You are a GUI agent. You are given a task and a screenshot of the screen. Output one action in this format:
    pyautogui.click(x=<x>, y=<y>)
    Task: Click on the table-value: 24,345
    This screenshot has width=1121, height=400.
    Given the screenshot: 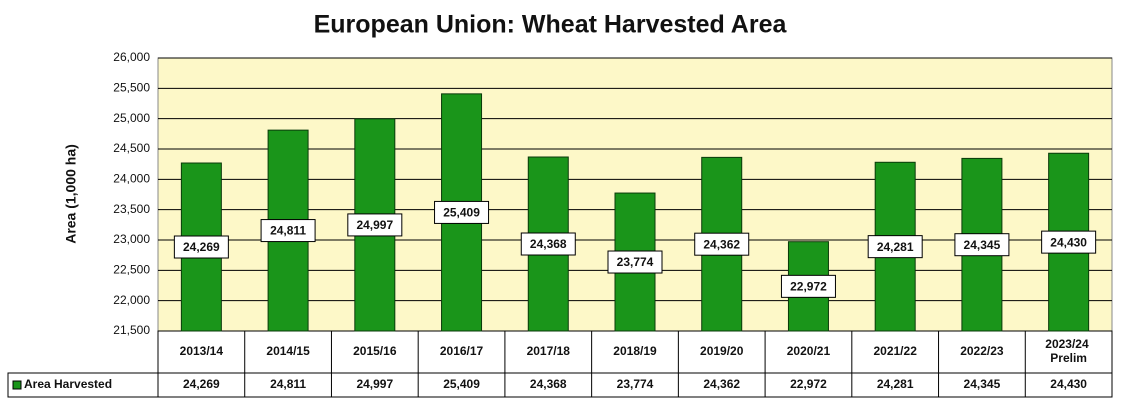 What is the action you would take?
    pyautogui.click(x=982, y=384)
    